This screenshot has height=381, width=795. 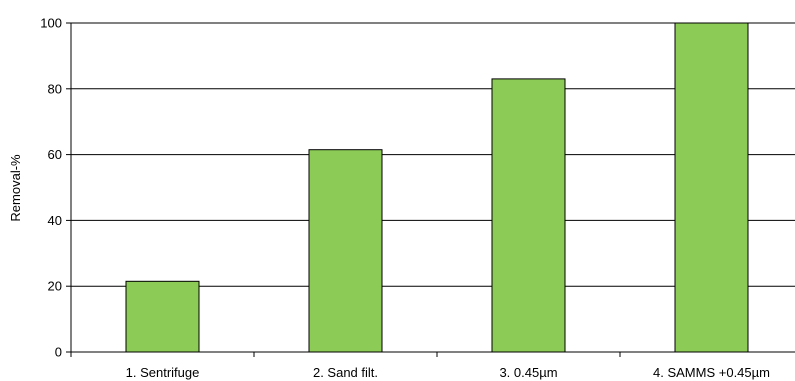 What do you see at coordinates (55, 286) in the screenshot?
I see `y-tick-label: 20` at bounding box center [55, 286].